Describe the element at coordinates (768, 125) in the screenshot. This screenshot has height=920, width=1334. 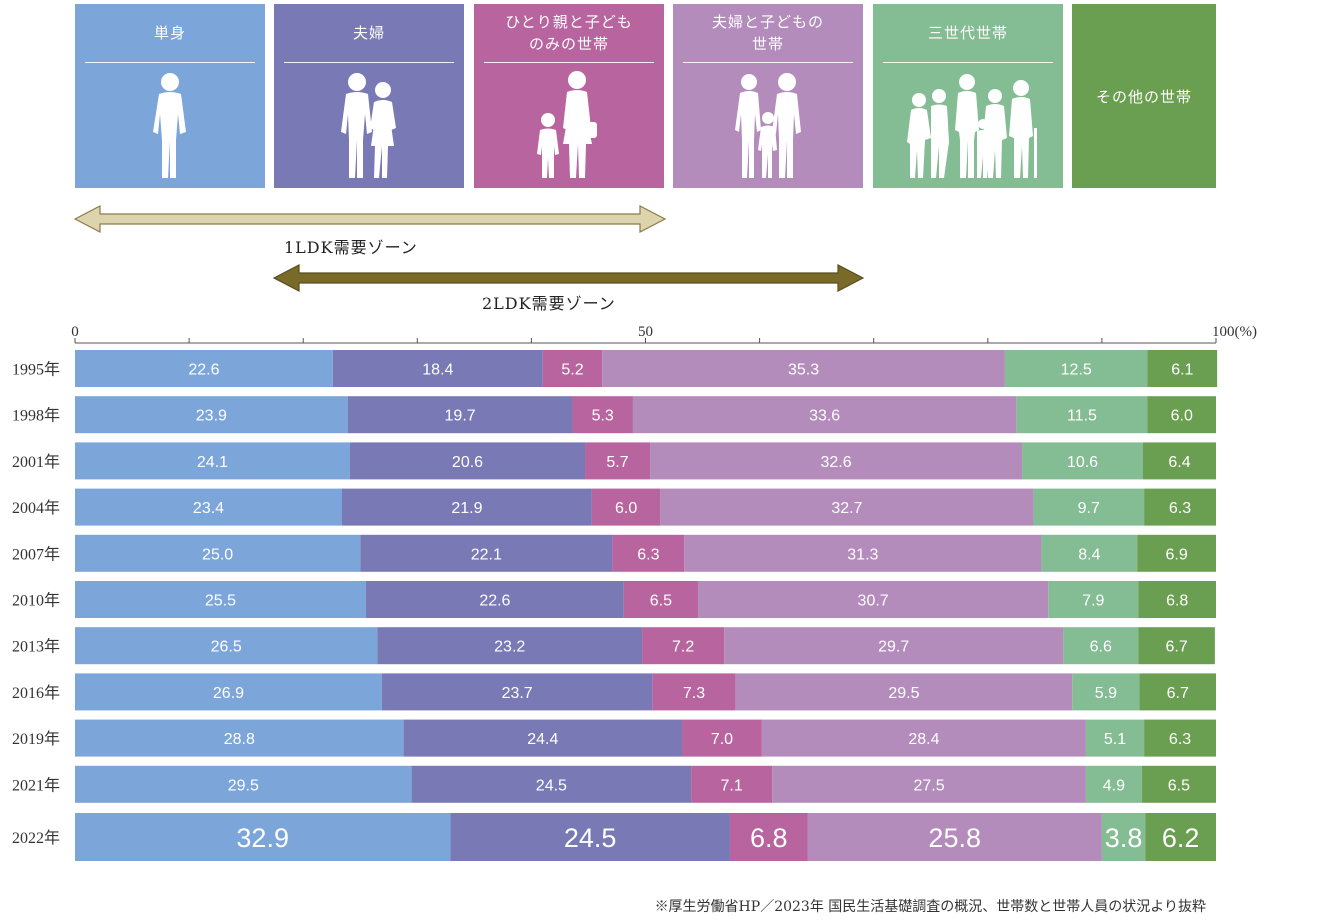
I see `family-icon` at that location.